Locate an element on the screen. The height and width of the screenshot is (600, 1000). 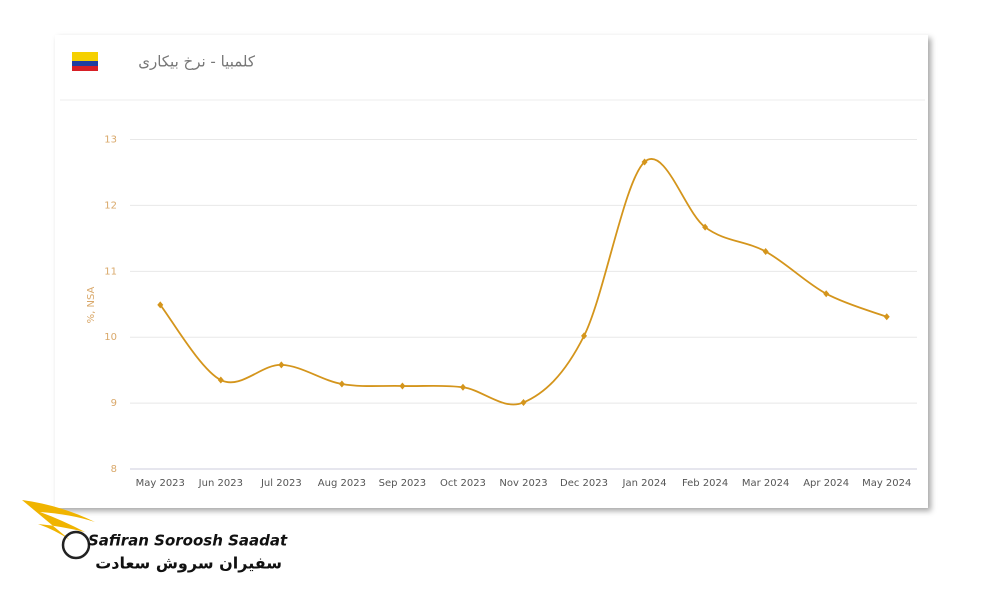
logo: Safiran Soroosh Saadat سفیران سروش سعادت is located at coordinates (155, 536).